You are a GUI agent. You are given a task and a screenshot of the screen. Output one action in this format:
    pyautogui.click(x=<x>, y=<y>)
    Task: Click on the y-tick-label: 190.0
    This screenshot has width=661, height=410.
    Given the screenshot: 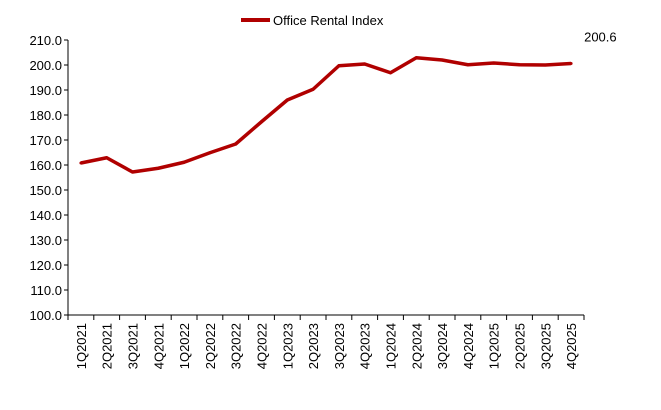 What is the action you would take?
    pyautogui.click(x=45, y=90)
    